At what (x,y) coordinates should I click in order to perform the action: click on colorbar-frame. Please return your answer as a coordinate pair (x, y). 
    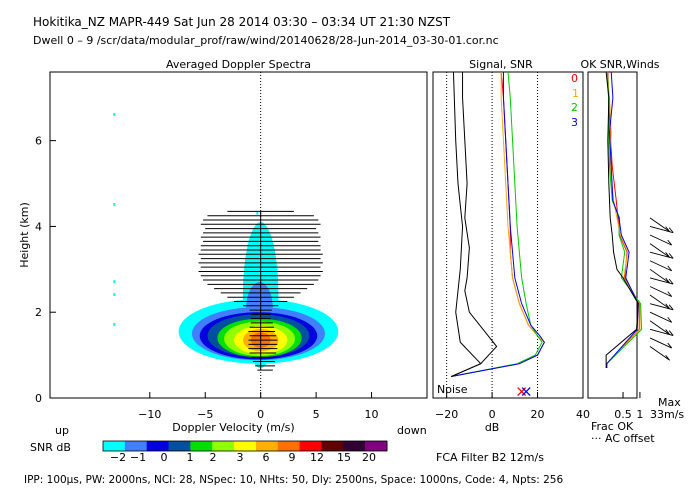
    Looking at the image, I should click on (245, 446).